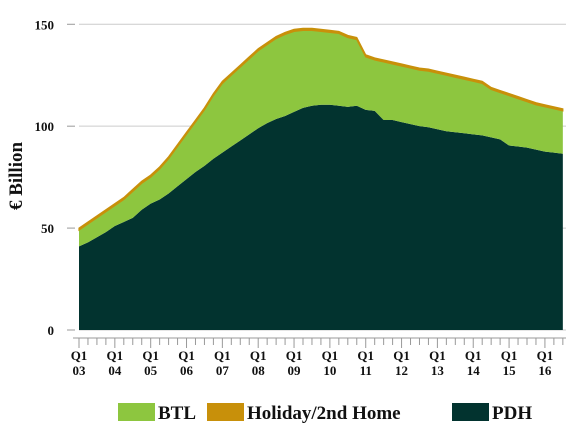  What do you see at coordinates (51, 330) in the screenshot?
I see `y-tick-label: 0` at bounding box center [51, 330].